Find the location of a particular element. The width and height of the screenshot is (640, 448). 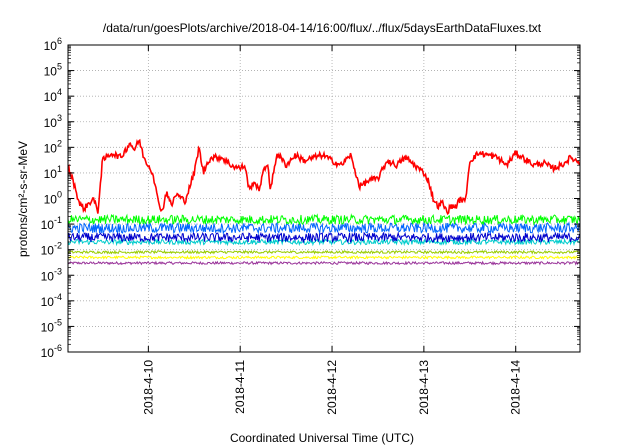

x-tick-label: 2018-4-11 is located at coordinates (240, 387).